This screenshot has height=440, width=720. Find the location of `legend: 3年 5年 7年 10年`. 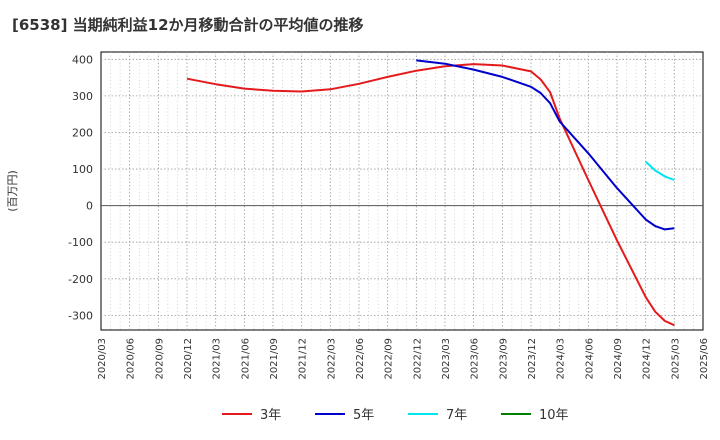

legend: 3年 5年 7年 10年 is located at coordinates (395, 415).